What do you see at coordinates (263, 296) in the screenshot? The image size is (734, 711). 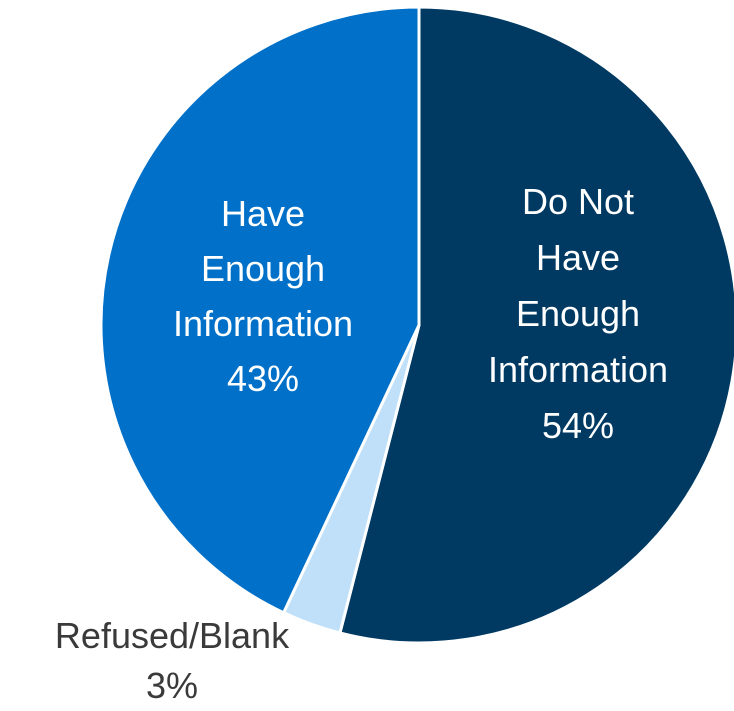 I see `slice-label-2: Have Enough Information 43%` at bounding box center [263, 296].